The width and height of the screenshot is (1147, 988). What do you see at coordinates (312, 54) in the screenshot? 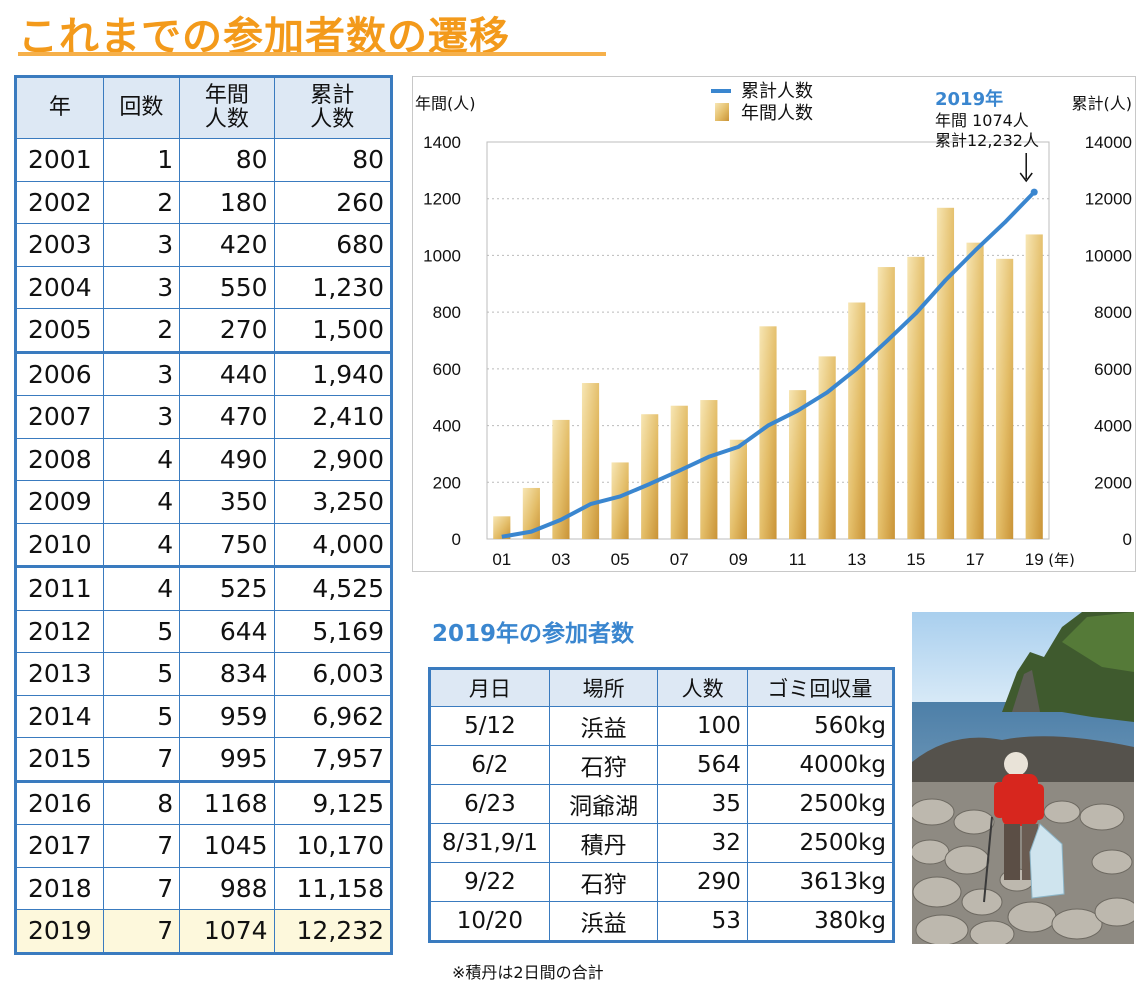
I see `title-underline` at bounding box center [312, 54].